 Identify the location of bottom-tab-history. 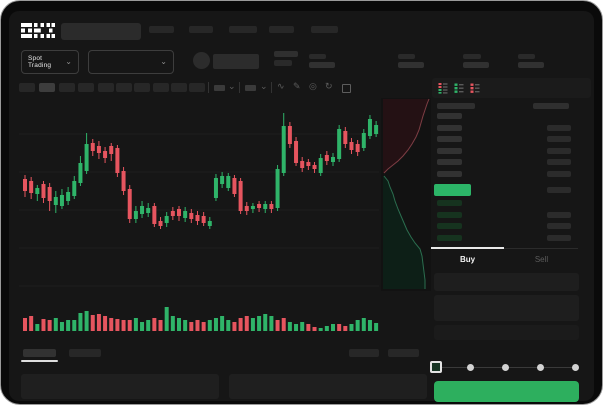
(85, 353).